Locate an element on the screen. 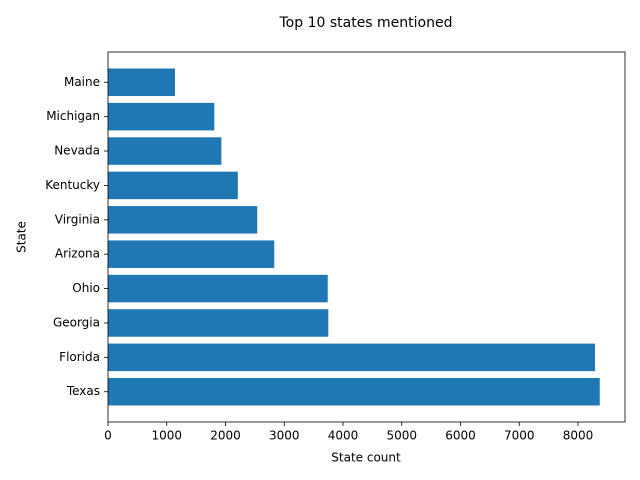 The height and width of the screenshot is (480, 640). y-tick-label: Virginia is located at coordinates (77, 219).